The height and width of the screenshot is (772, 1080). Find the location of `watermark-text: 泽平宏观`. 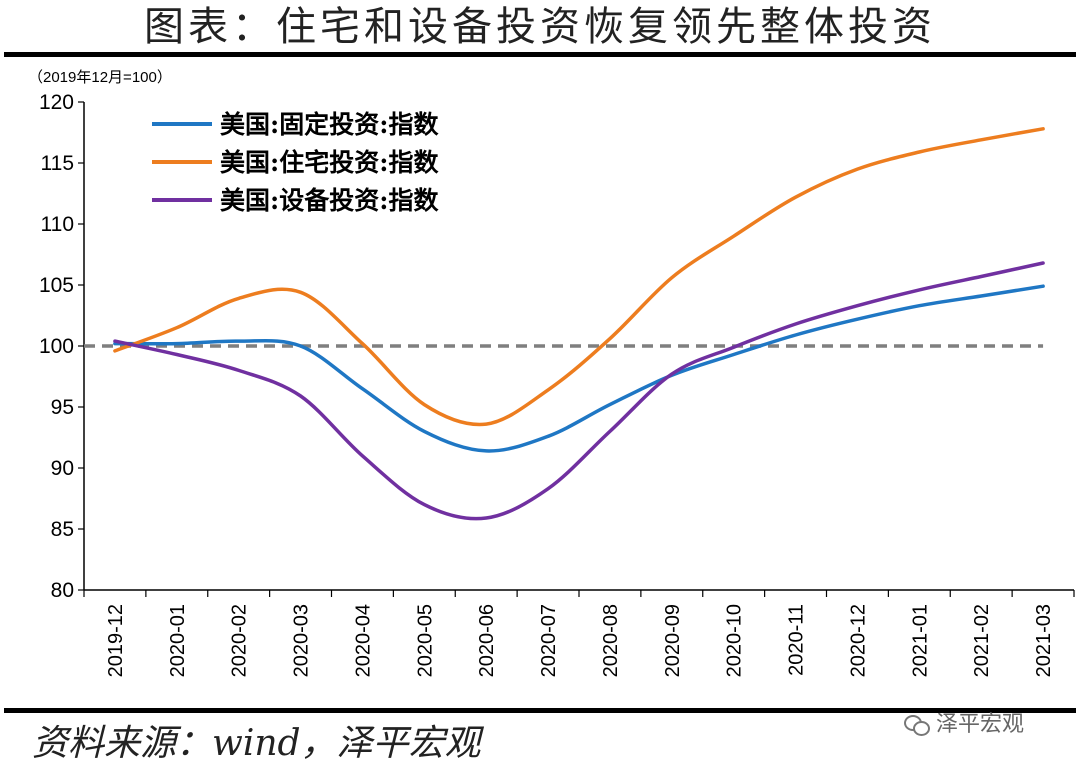

watermark-text: 泽平宏观 is located at coordinates (980, 724).